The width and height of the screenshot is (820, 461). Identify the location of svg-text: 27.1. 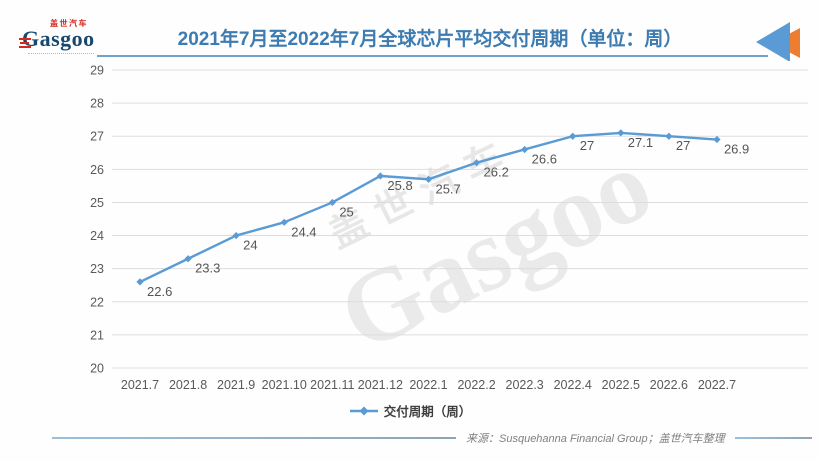
(640, 142).